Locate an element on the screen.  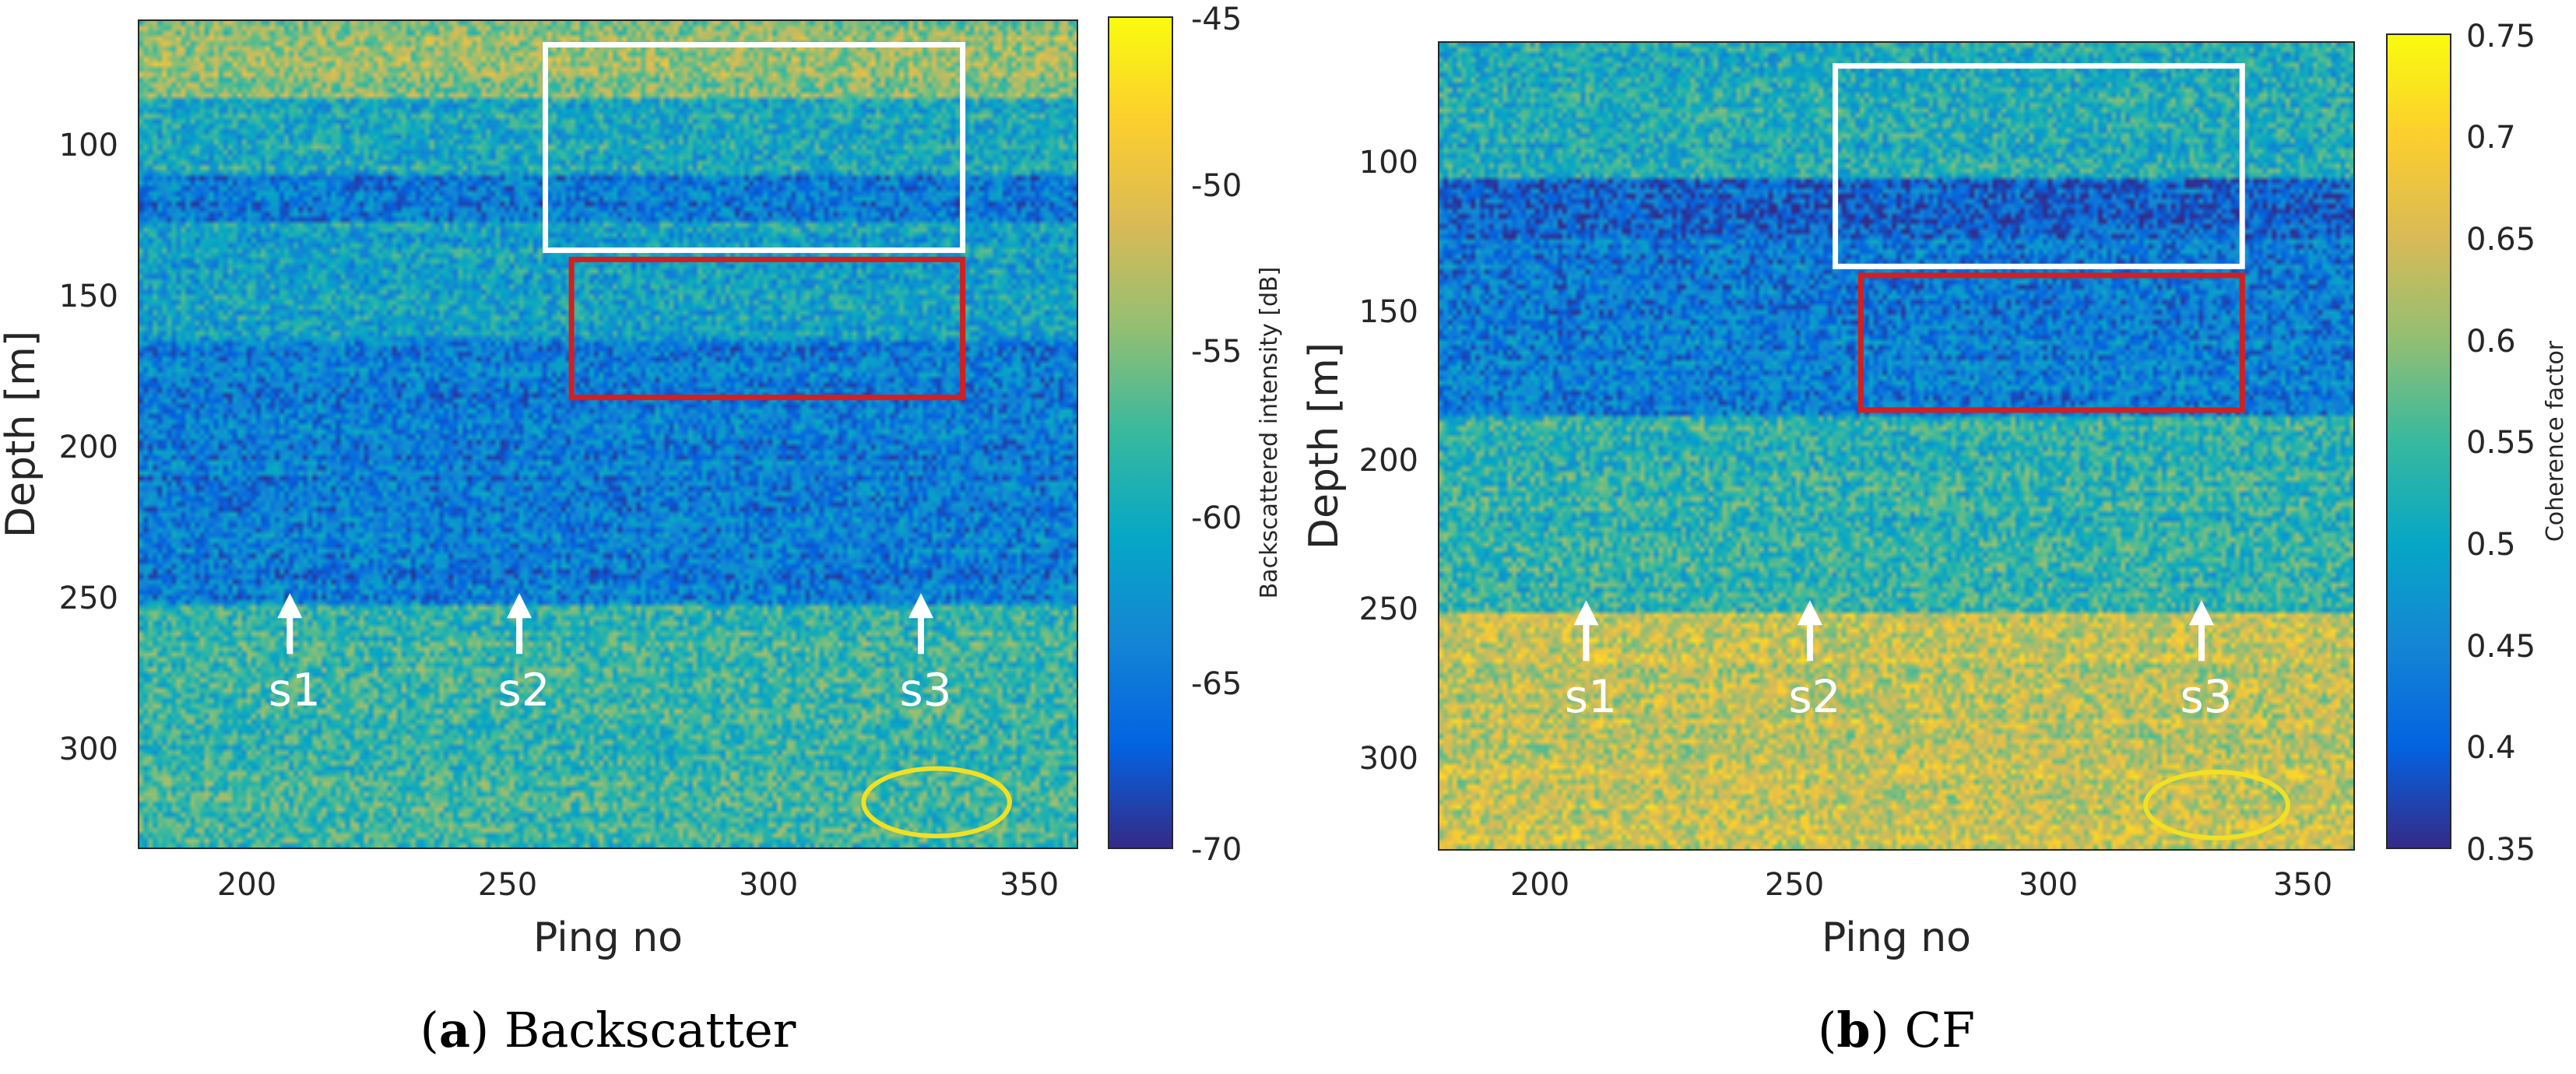
panel-a-ytick: 300 is located at coordinates (88, 749).